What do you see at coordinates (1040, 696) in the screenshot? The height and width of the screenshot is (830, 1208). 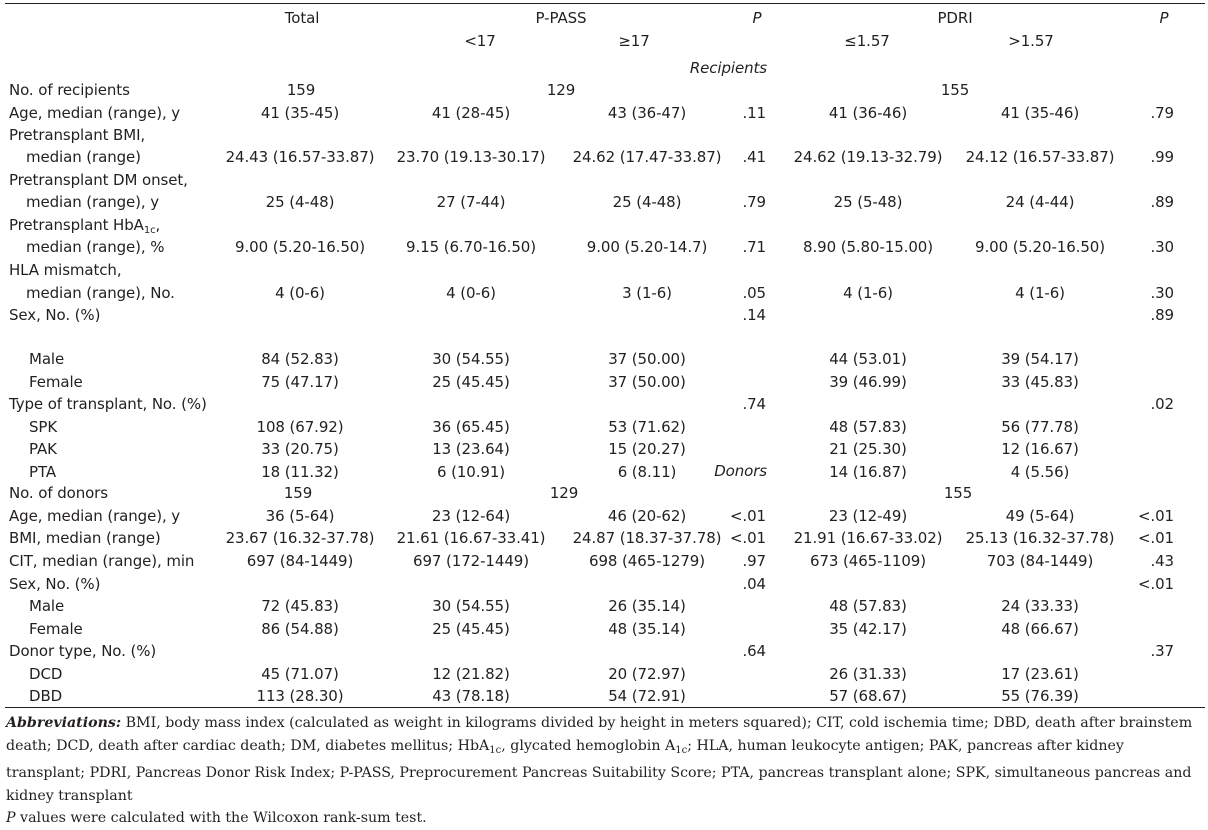 I see `cell-pdri-hi: 55 (76.39)` at bounding box center [1040, 696].